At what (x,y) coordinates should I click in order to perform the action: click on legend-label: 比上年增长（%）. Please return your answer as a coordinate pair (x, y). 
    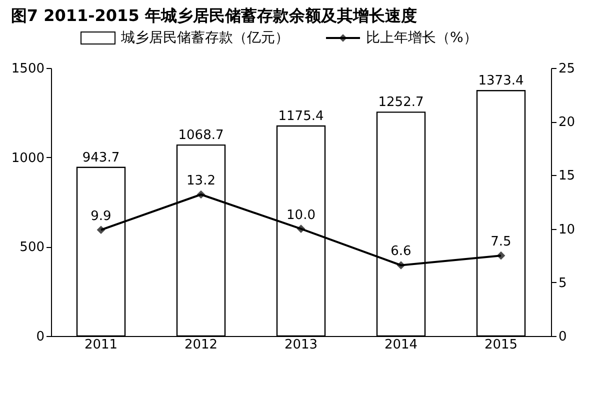
    Looking at the image, I should click on (422, 38).